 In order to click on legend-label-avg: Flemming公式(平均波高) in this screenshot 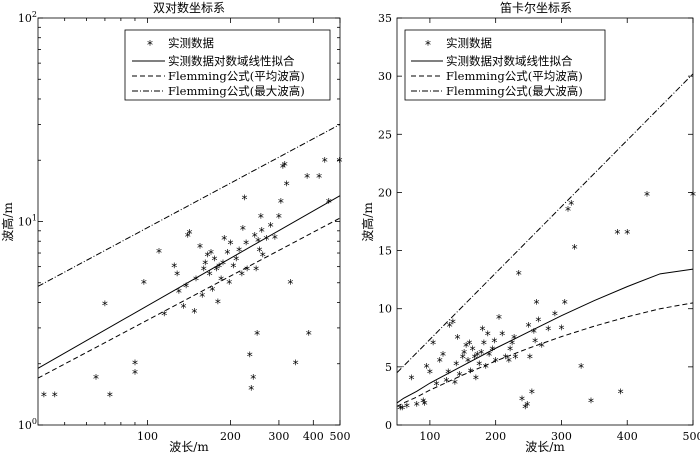, I will do `click(514, 76)`.